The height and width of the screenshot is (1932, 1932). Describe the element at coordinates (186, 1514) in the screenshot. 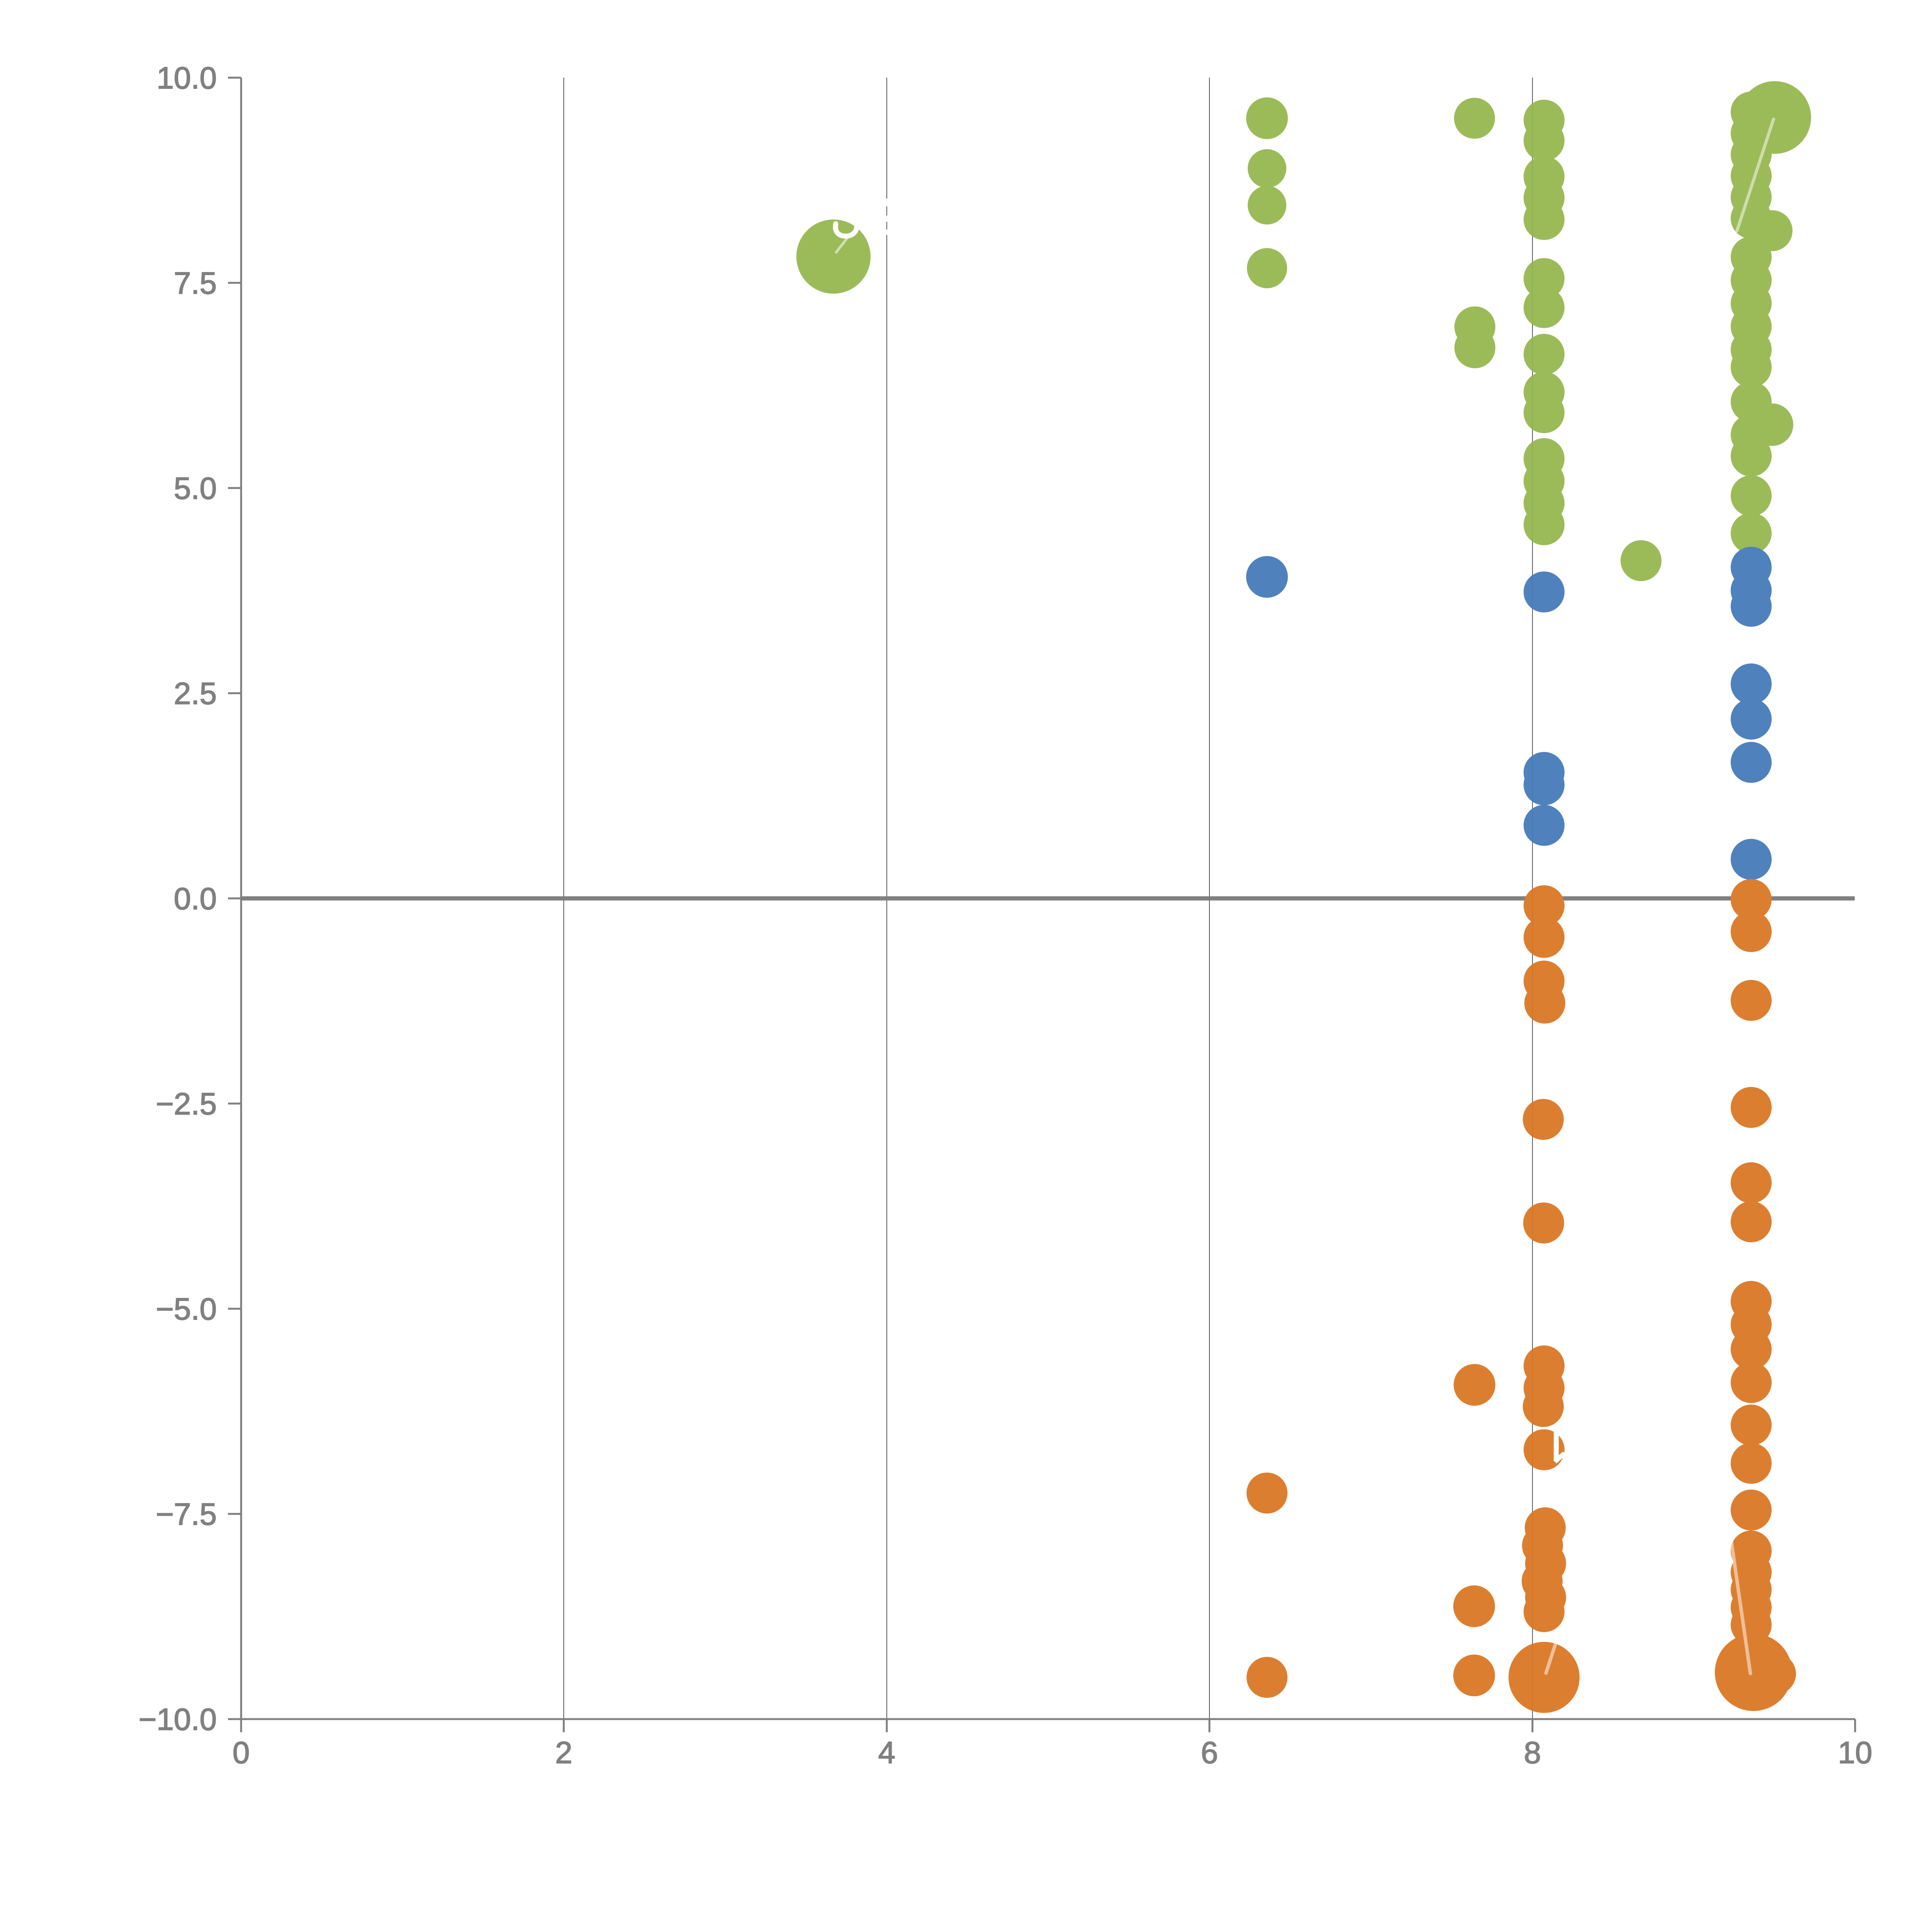

I see `svg-text: −7.5` at that location.